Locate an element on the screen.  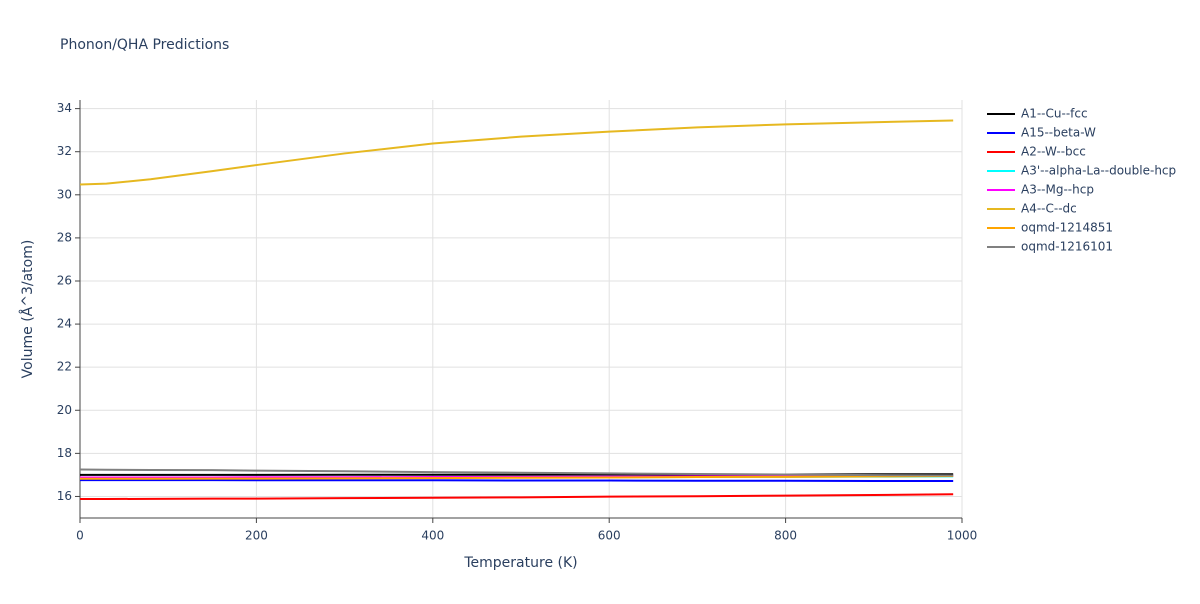
y-axis-title: Volume (Å^3/atom) is located at coordinates (27, 309).